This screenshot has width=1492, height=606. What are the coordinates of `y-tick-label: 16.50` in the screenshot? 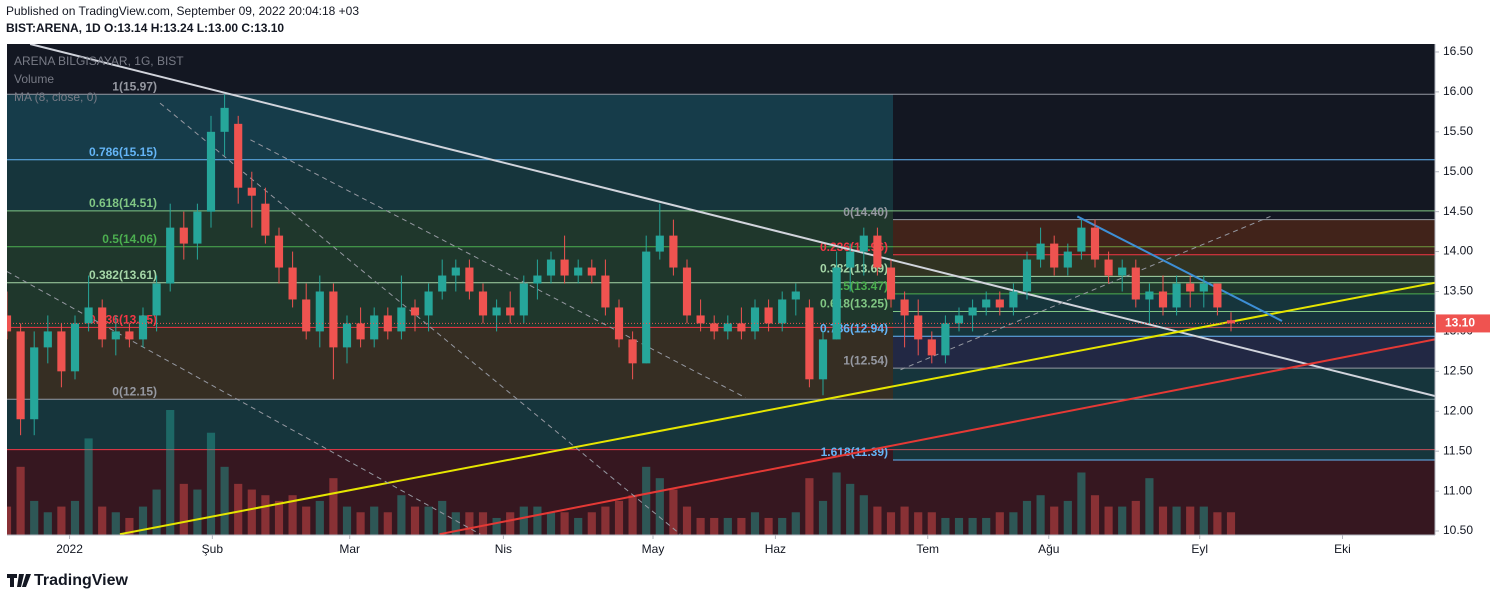 It's located at (1458, 51).